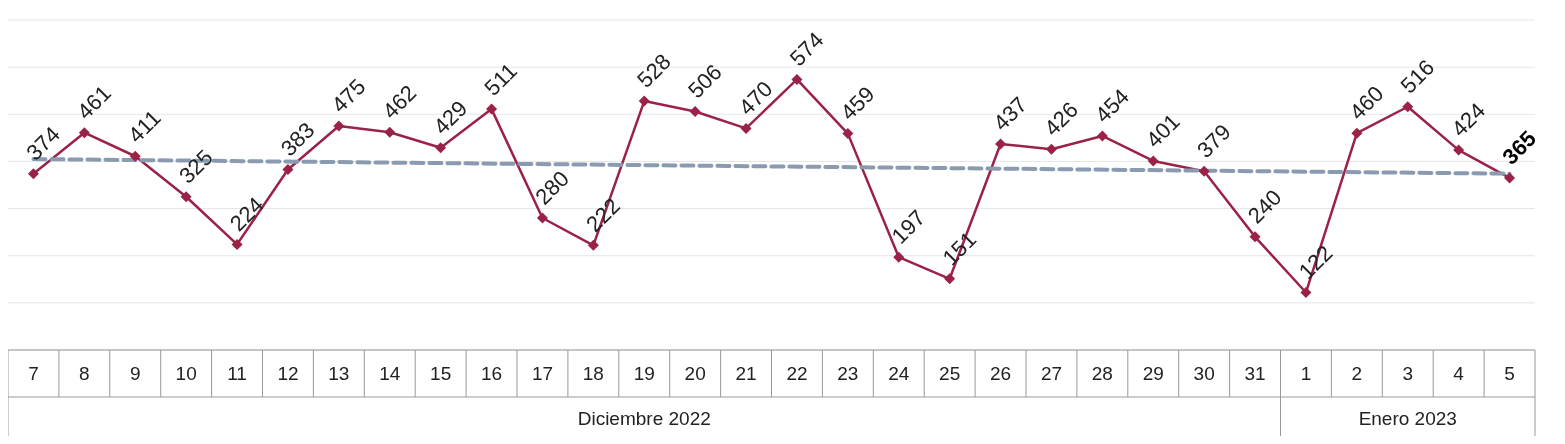  I want to click on data-label: 325, so click(196, 166).